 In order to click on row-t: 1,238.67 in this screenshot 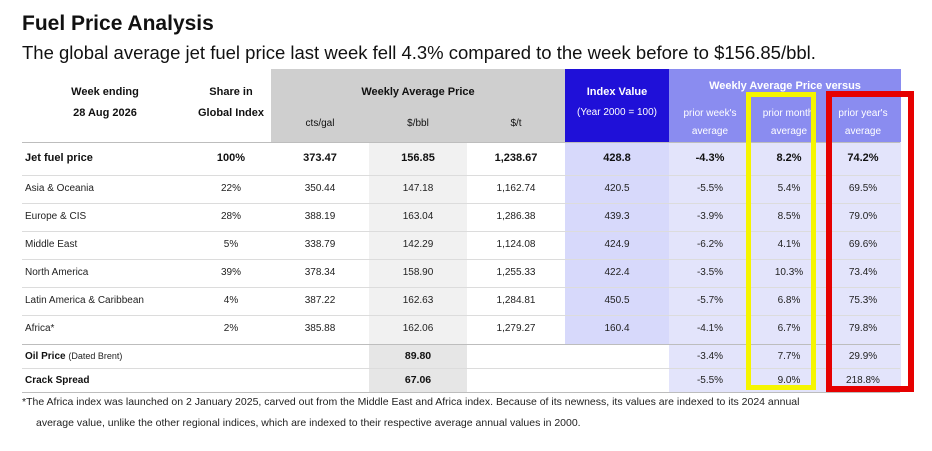, I will do `click(516, 158)`.